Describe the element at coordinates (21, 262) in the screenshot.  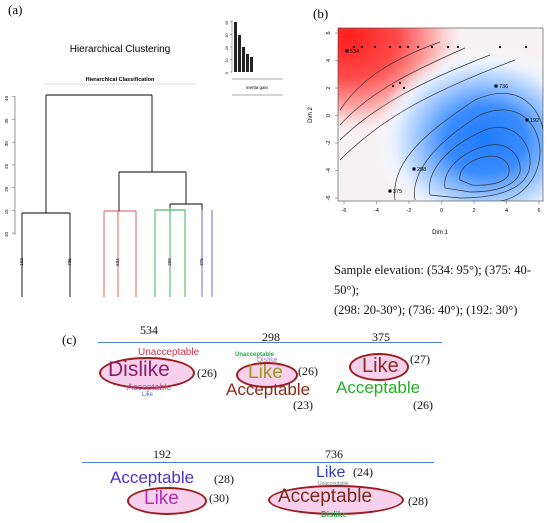
I see `dendrogram-leaf-label: 192` at that location.